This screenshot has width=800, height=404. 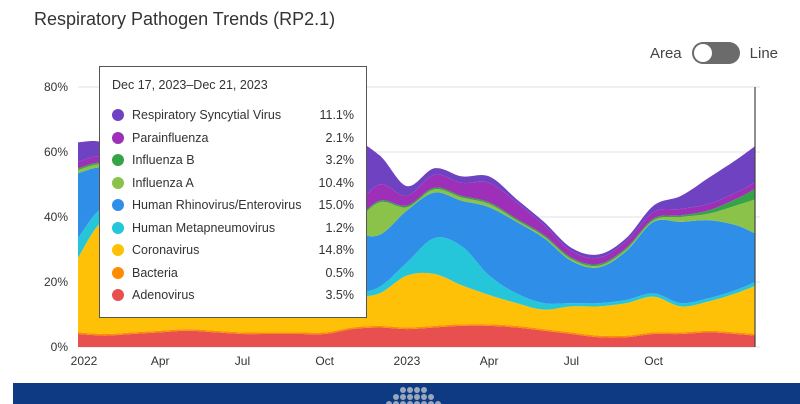 What do you see at coordinates (166, 250) in the screenshot?
I see `tooltip-series-name: Coronavirus` at bounding box center [166, 250].